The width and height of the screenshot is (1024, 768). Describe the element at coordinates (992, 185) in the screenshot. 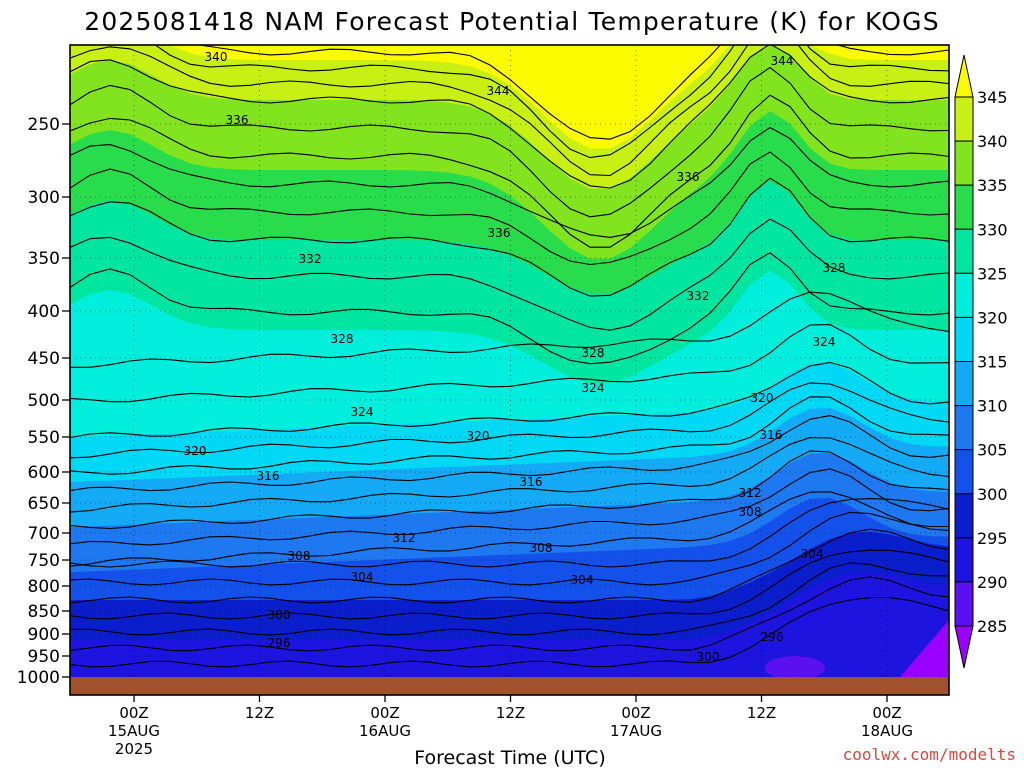

I see `colorbar-label-335: 335` at that location.